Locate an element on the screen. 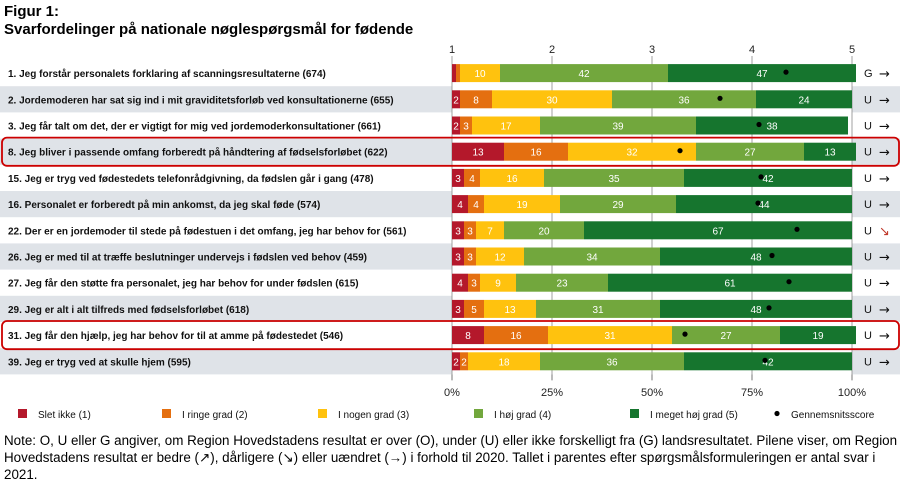 The width and height of the screenshot is (911, 497). bar-value-label: 36 is located at coordinates (684, 100).